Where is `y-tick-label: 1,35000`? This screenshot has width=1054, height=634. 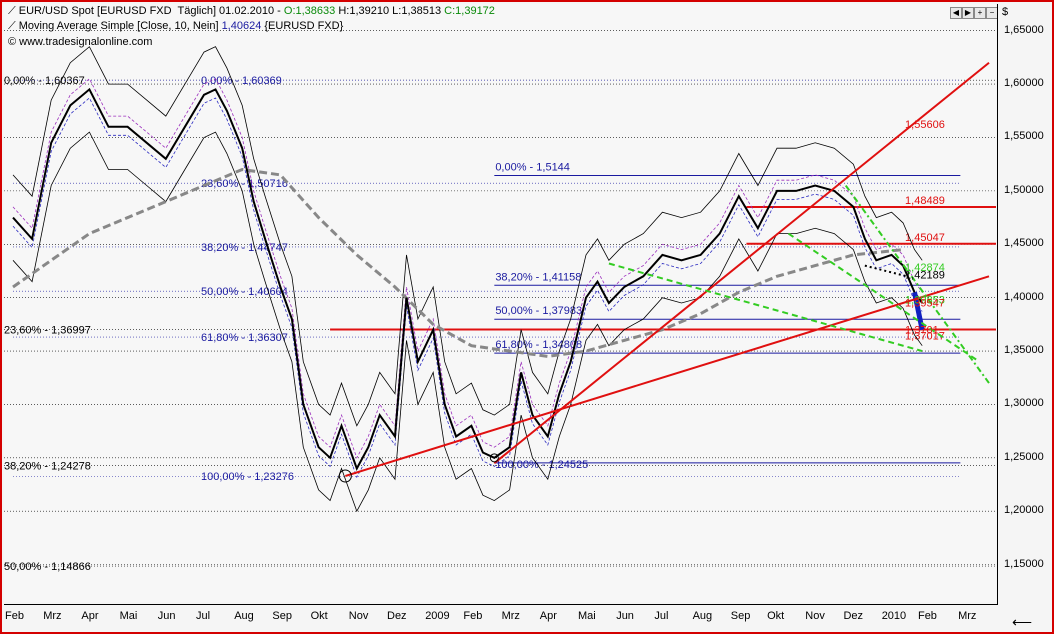
y-tick-label: 1,35000 is located at coordinates (1024, 350).